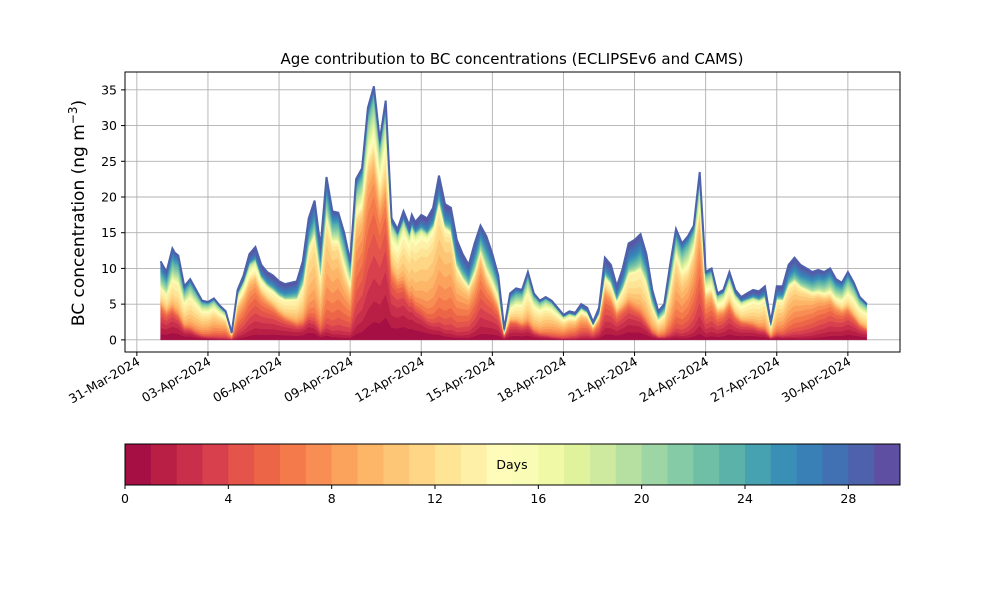  Describe the element at coordinates (79, 225) in the screenshot. I see `y-axis-label-main: BC concentration (ng m` at that location.